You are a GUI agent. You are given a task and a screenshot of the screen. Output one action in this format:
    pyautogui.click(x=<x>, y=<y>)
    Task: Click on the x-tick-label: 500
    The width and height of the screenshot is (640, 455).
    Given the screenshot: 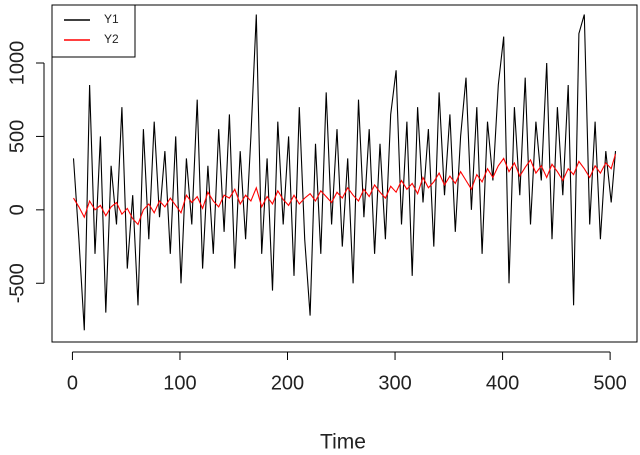 What is the action you would take?
    pyautogui.click(x=609, y=383)
    